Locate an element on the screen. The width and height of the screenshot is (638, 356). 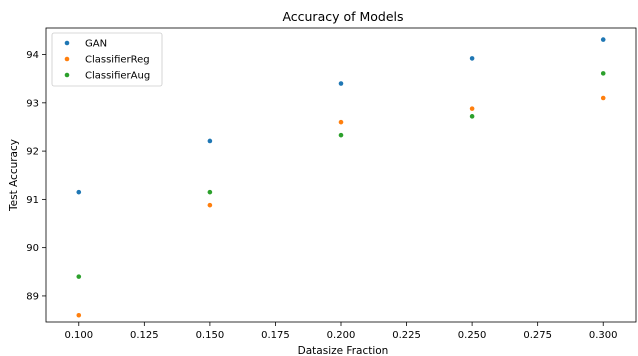
x-axis-label: Datasize Fraction is located at coordinates (343, 350).